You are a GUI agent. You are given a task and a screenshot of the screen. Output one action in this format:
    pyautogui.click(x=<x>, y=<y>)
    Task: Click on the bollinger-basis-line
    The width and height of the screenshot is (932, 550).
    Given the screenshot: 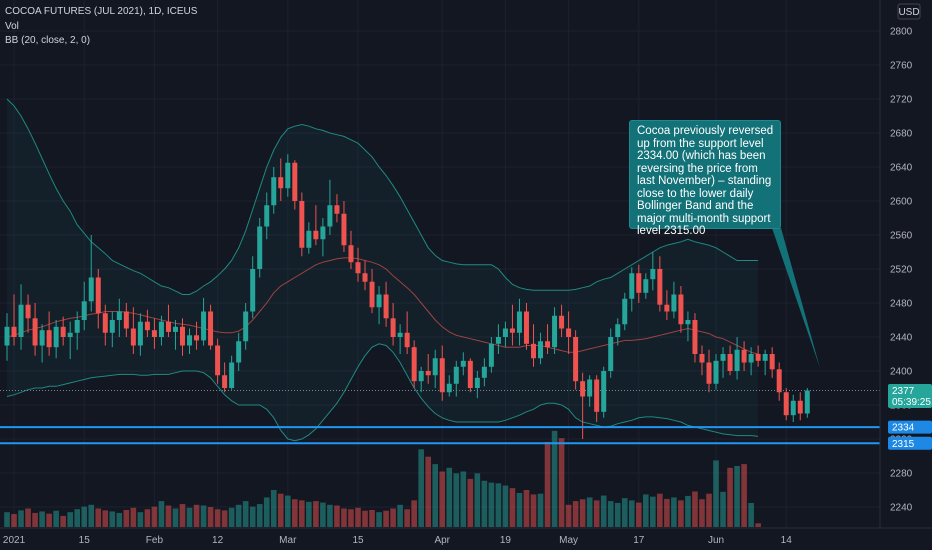 What is the action you would take?
    pyautogui.click(x=382, y=306)
    